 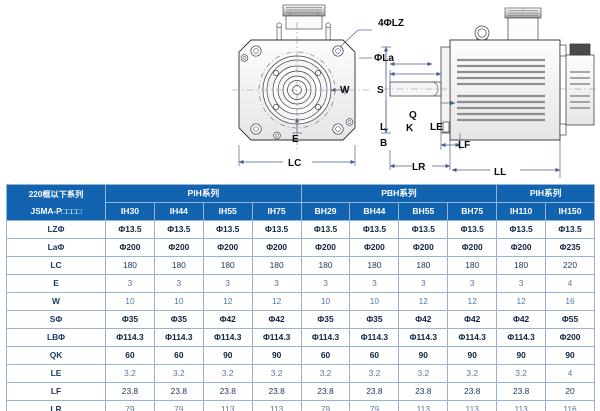 What do you see at coordinates (383, 143) in the screenshot?
I see `label-b: B` at bounding box center [383, 143].